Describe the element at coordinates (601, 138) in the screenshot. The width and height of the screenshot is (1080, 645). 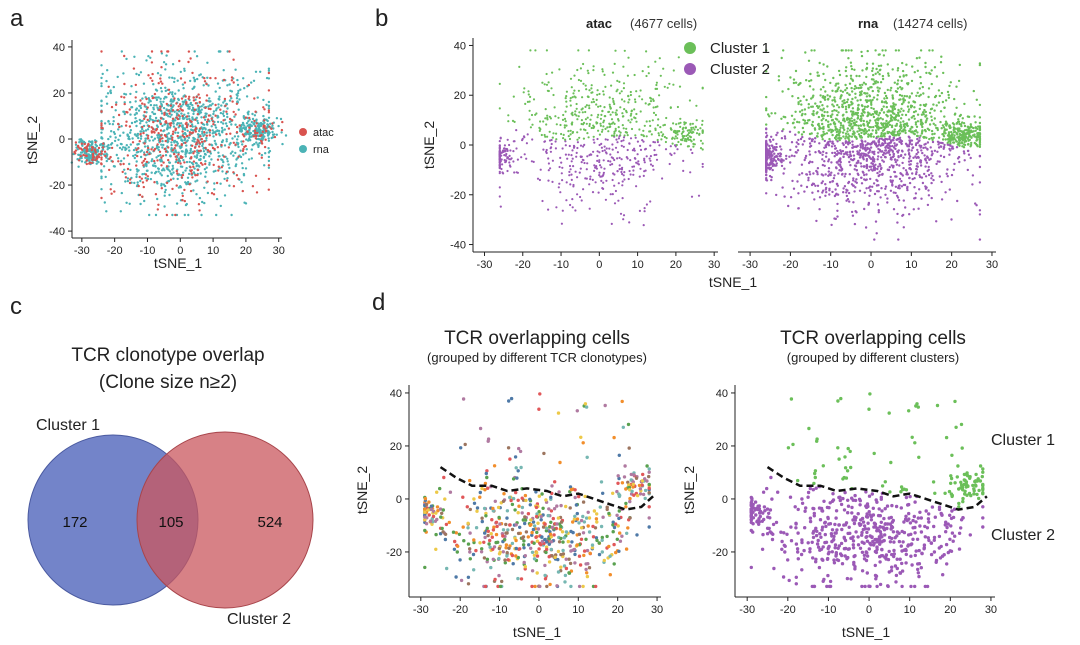
I see `panel-b-atac-points` at that location.